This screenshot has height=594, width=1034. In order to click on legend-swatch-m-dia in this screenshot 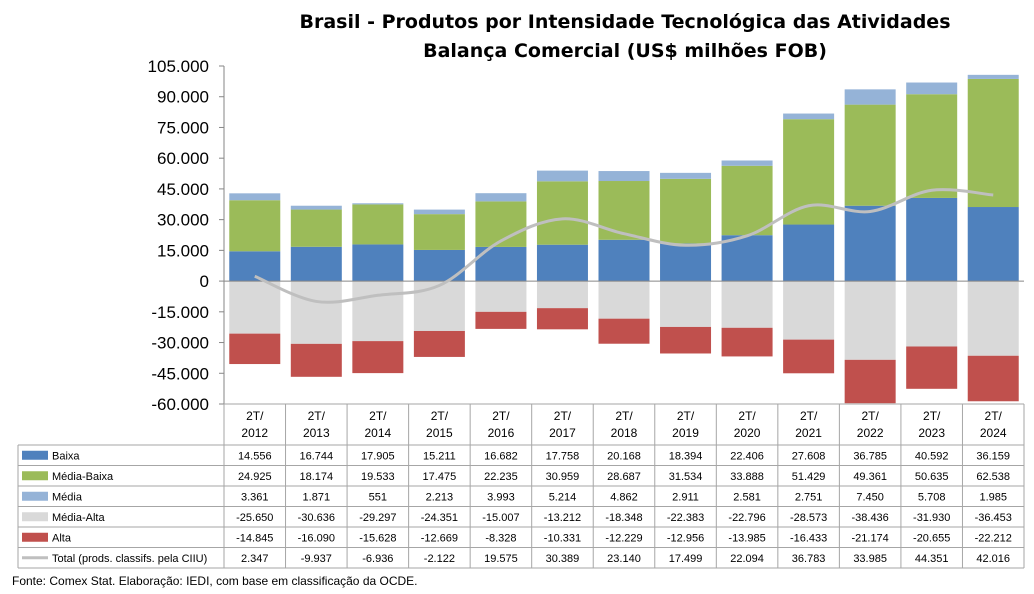, I will do `click(35, 496)`.